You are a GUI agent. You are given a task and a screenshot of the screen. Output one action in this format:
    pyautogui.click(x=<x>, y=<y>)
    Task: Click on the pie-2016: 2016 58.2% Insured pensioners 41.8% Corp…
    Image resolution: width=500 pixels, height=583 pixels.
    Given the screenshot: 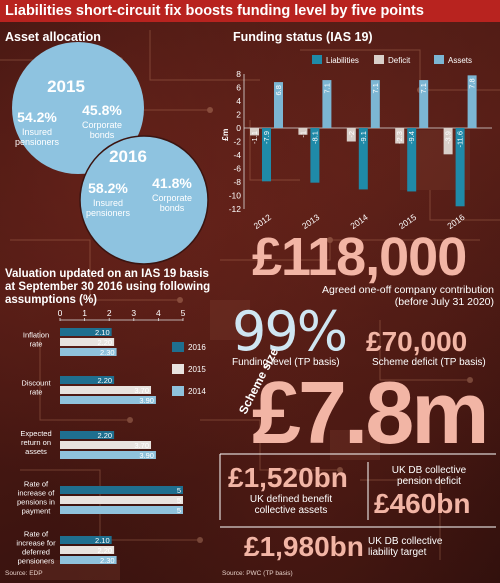 What is the action you would take?
    pyautogui.click(x=144, y=200)
    